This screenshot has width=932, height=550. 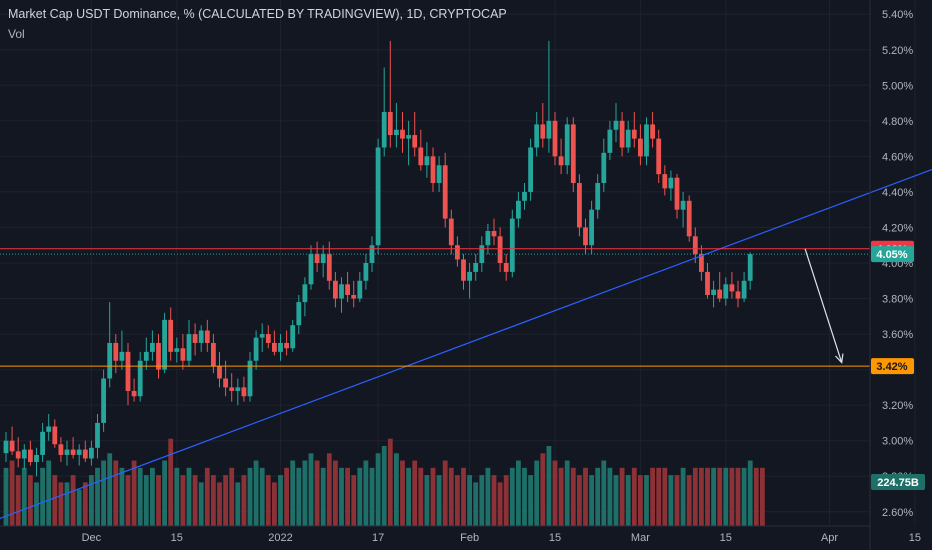 I want to click on y-tick-label: 3.20%, so click(x=897, y=406).